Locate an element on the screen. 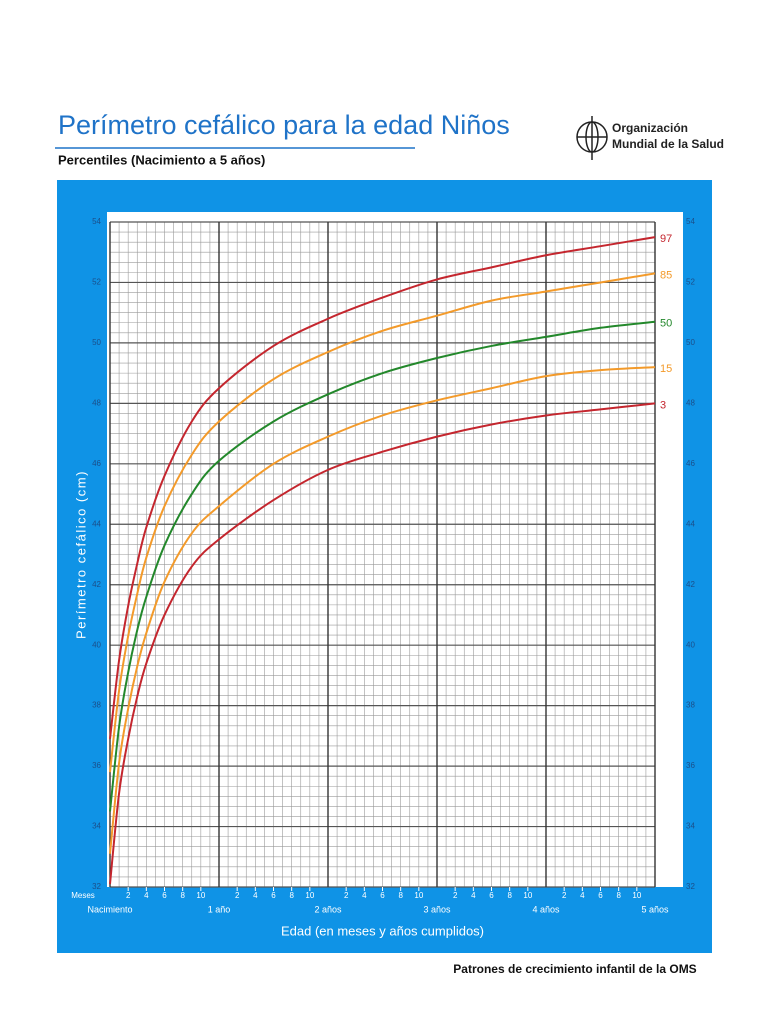  logo-text: Mundial de la Salud is located at coordinates (668, 144).